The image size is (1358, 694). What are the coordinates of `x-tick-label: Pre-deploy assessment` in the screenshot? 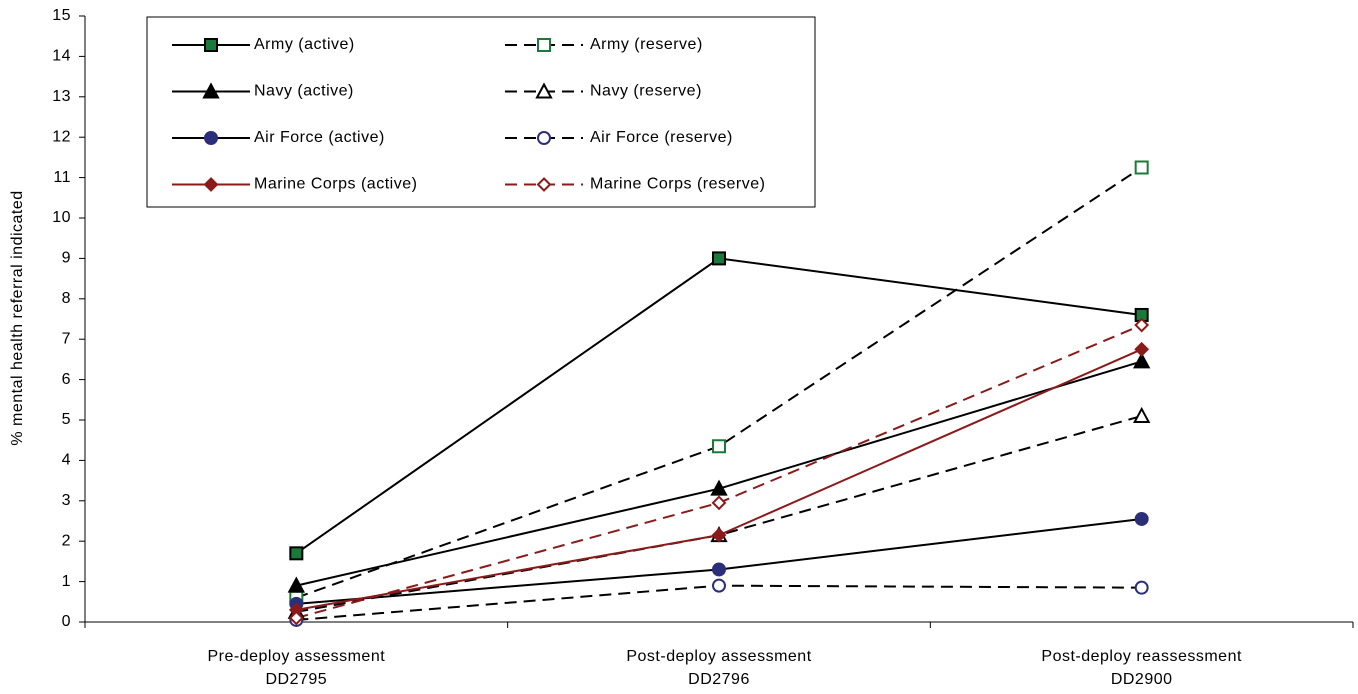 It's located at (296, 656).